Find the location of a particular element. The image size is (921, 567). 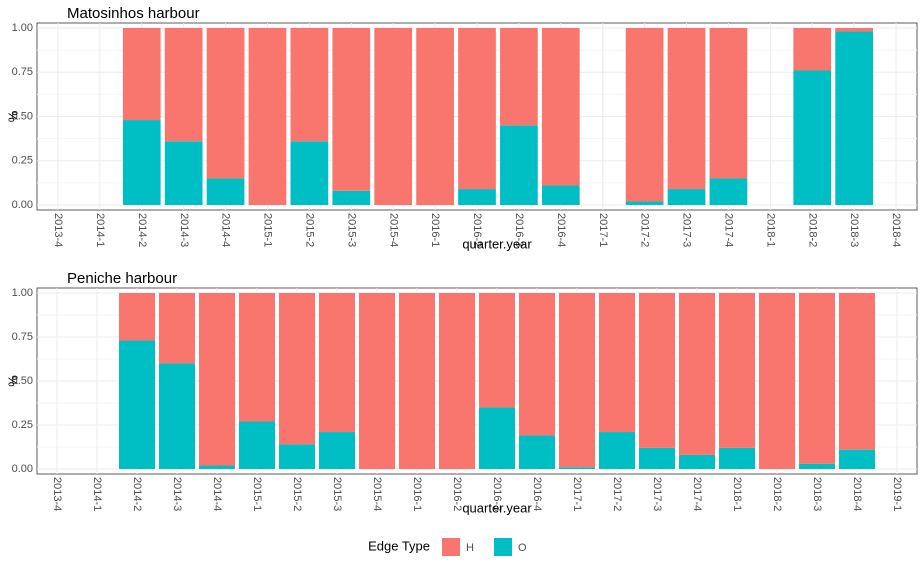

x-tick-label: 2018-3 is located at coordinates (854, 230).